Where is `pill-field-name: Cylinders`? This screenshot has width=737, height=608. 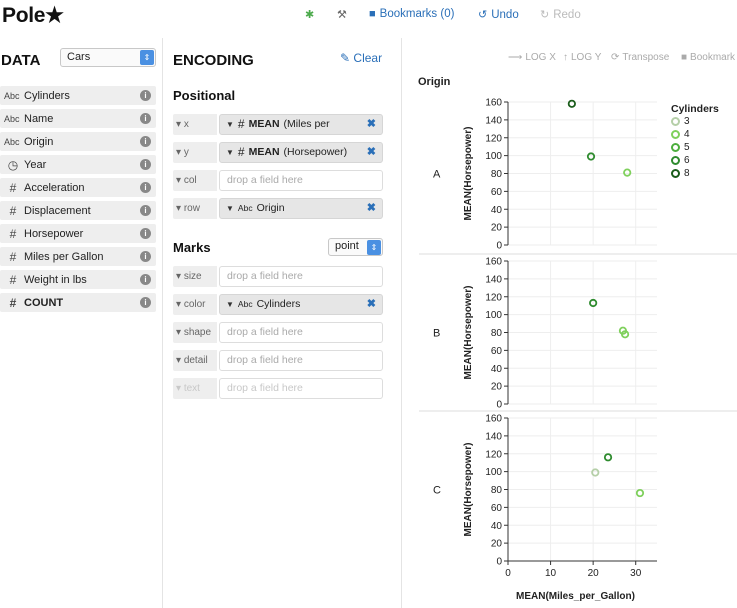 pill-field-name: Cylinders is located at coordinates (278, 304).